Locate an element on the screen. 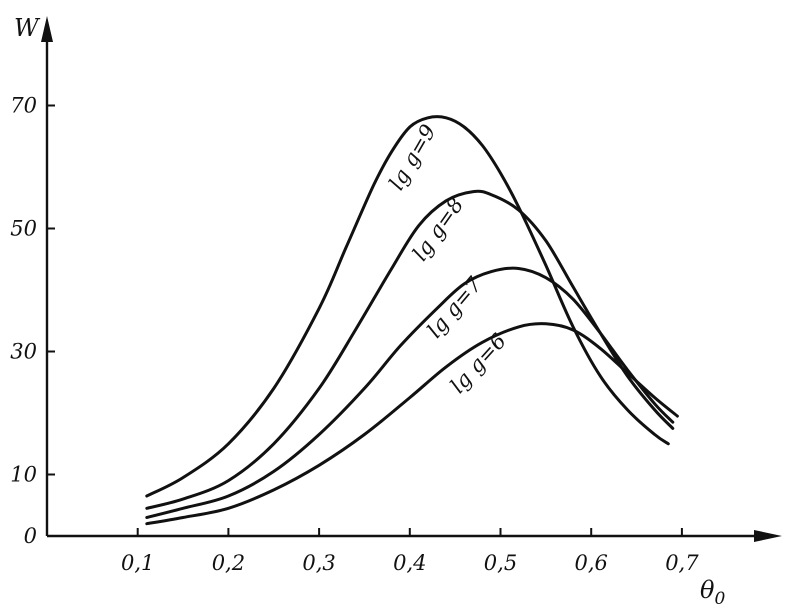 This screenshot has width=803, height=612. y-axis-title: W is located at coordinates (27, 28).